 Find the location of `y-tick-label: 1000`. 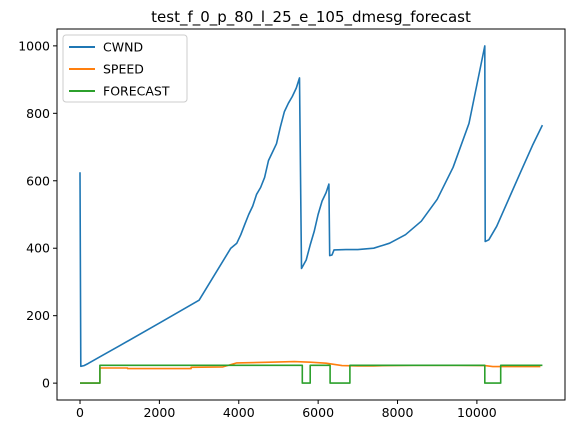

y-tick-label: 1000 is located at coordinates (34, 45).